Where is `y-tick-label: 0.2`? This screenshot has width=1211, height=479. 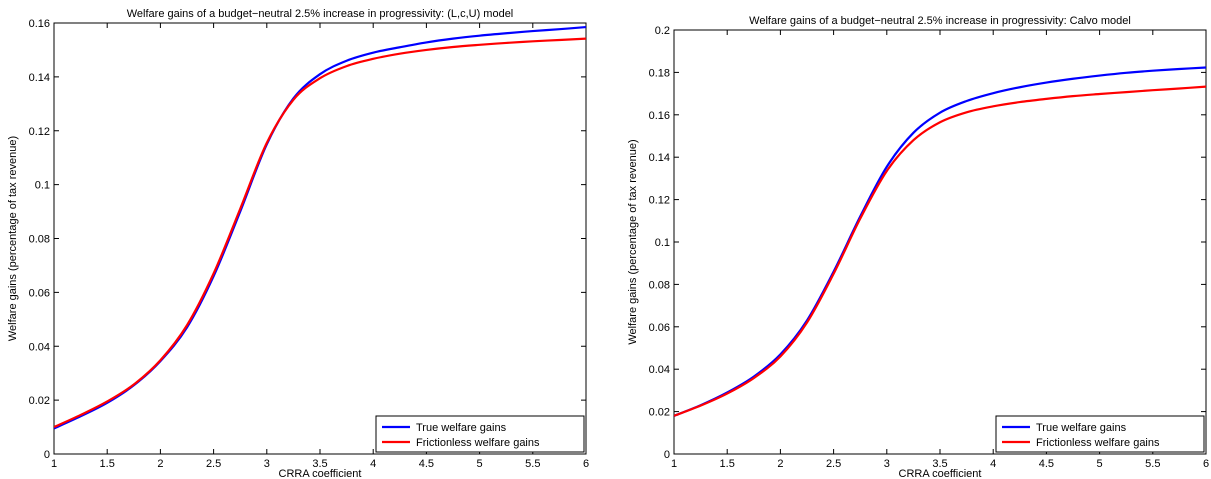 y-tick-label: 0.2 is located at coordinates (662, 31).